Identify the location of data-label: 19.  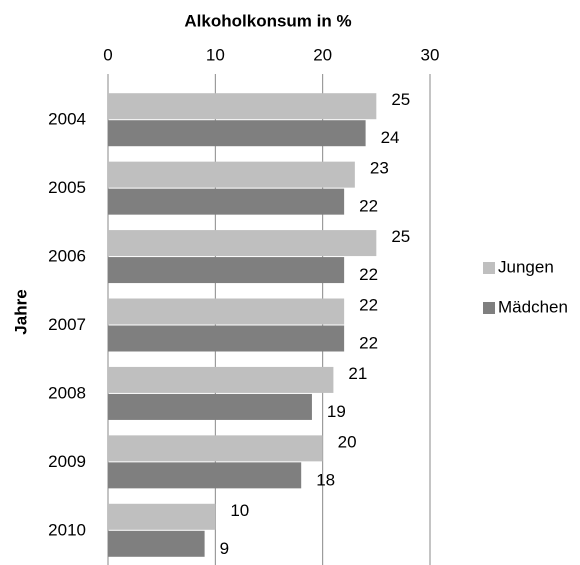
(336, 411).